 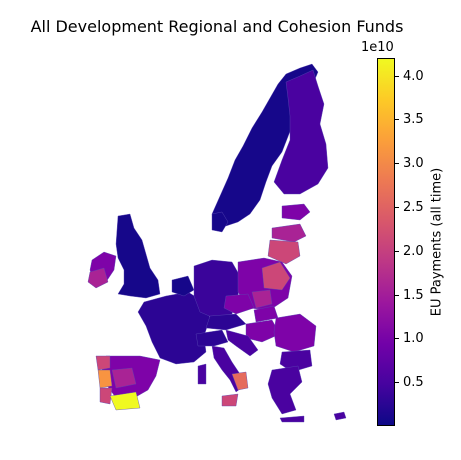 I want to click on region-lithuania, so click(x=284, y=252).